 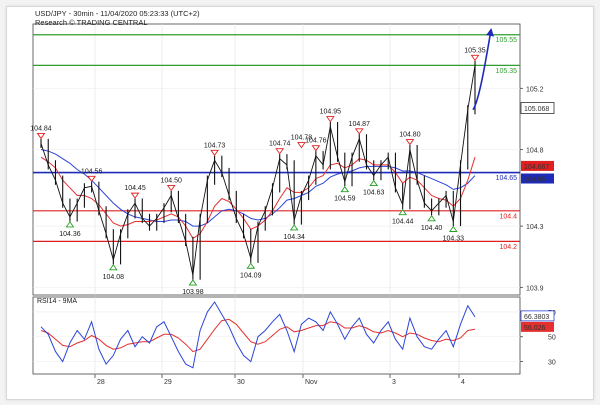 I want to click on low-label: 104.40, so click(x=432, y=228).